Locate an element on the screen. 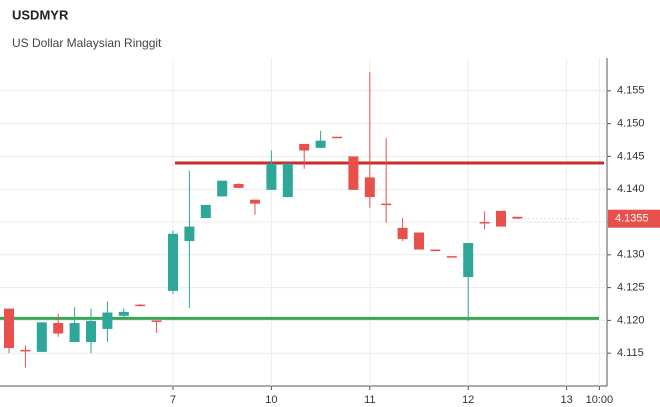 This screenshot has width=660, height=407. y-tick-label: 4.155 is located at coordinates (631, 91).